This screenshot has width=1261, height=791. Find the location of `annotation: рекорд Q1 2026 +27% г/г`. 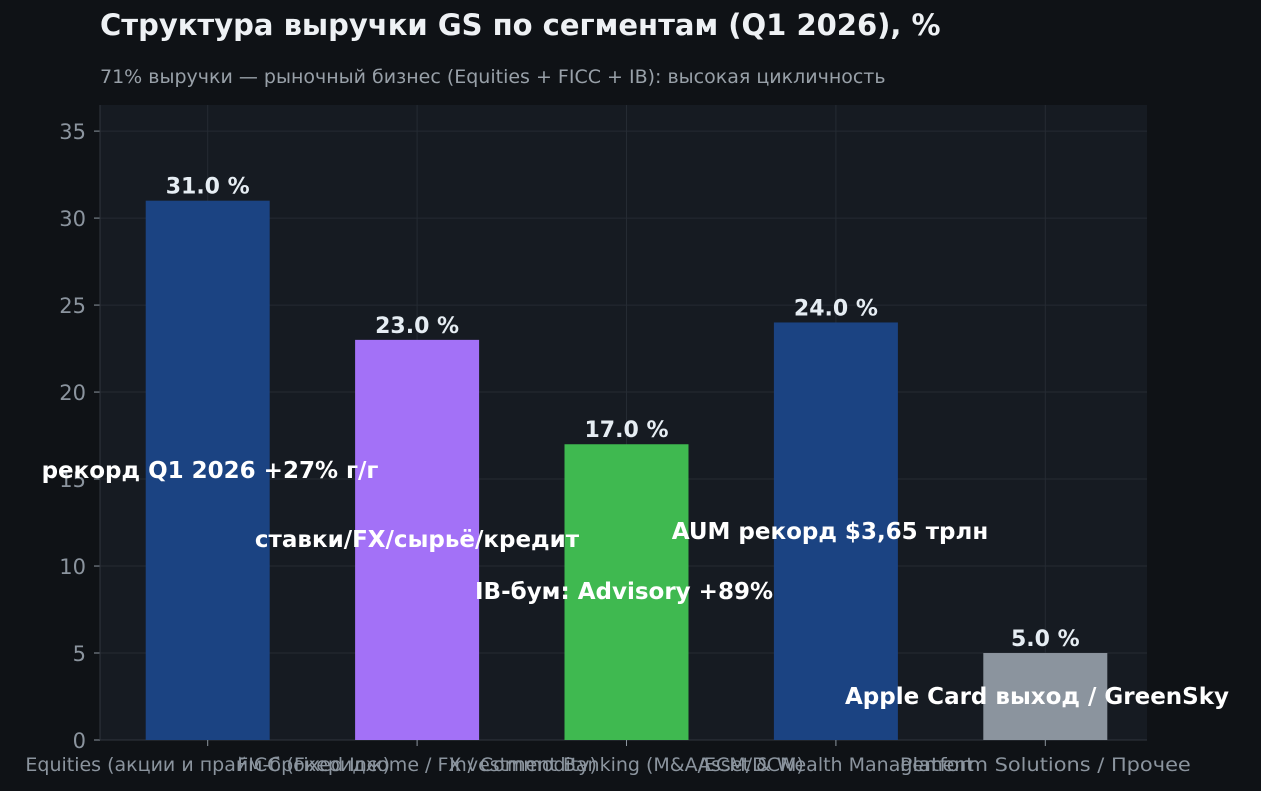

annotation: рекорд Q1 2026 +27% г/г is located at coordinates (210, 471).